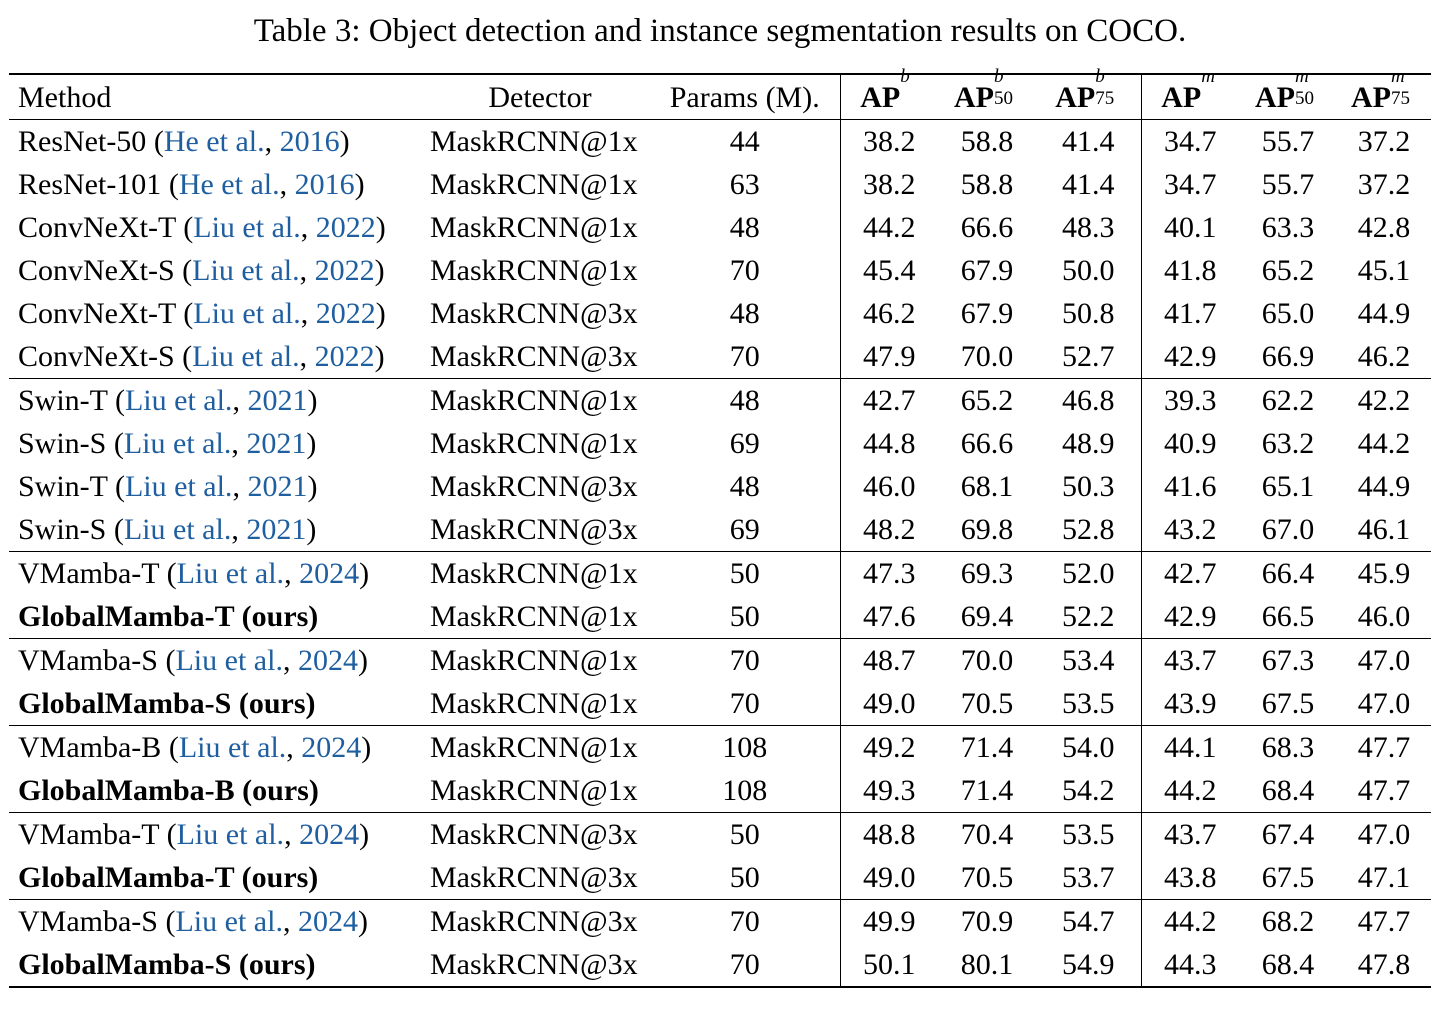  I want to click on metric-cell: 40.9, so click(1189, 443).